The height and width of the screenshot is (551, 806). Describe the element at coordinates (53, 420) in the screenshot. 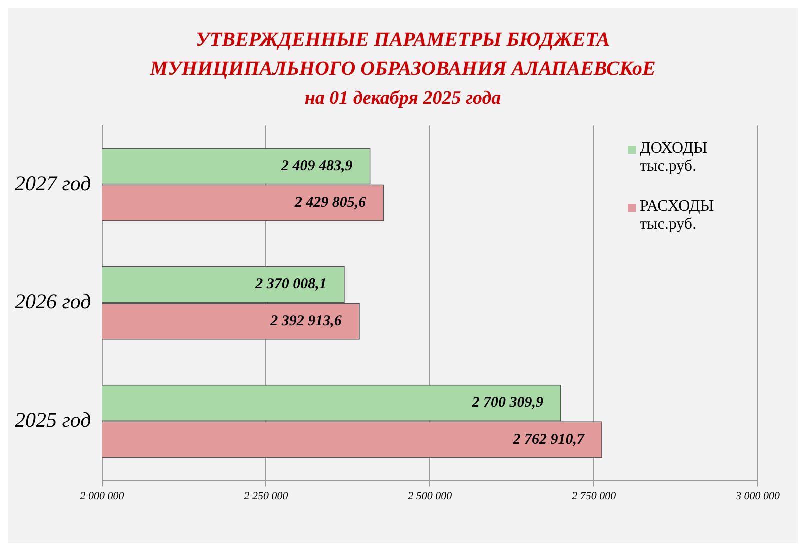

I see `y-tick-label: 2025 год` at that location.